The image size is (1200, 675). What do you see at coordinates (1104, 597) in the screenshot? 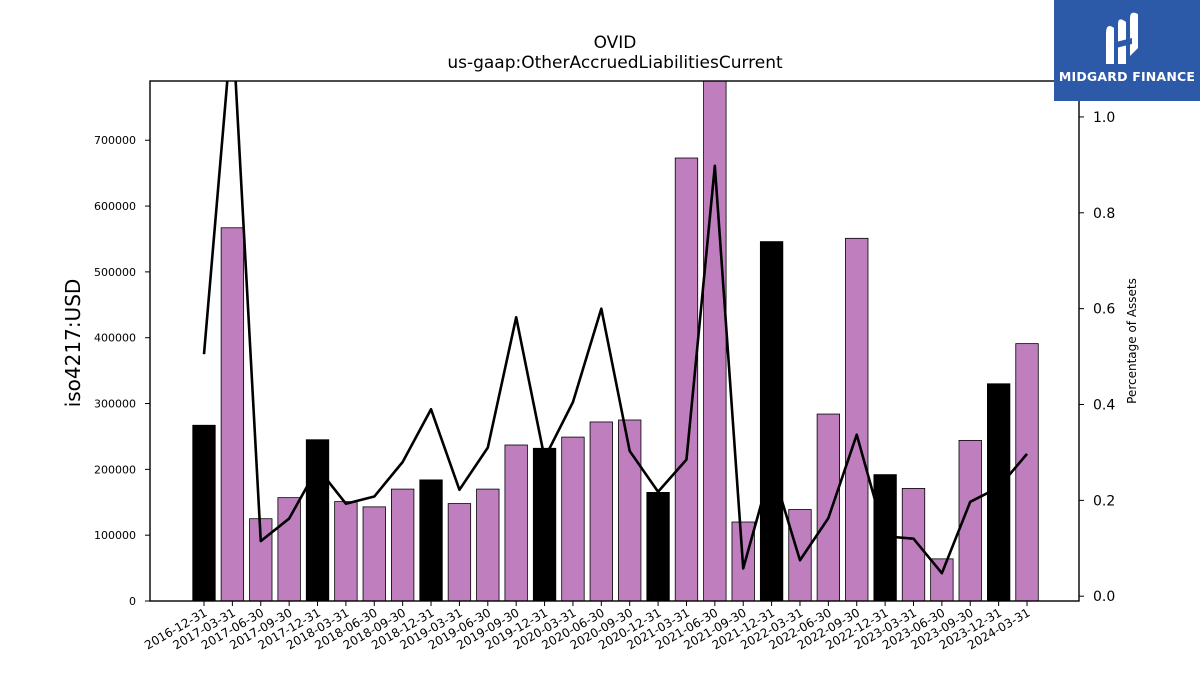
I see `y2-tick-label: 0.0` at bounding box center [1104, 597].